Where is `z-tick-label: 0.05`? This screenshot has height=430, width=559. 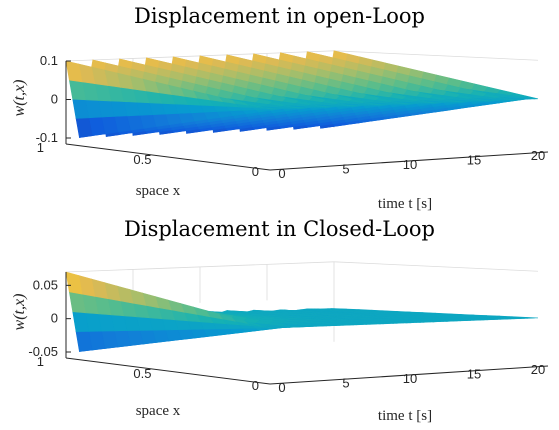
z-tick-label: 0.05 is located at coordinates (45, 284).